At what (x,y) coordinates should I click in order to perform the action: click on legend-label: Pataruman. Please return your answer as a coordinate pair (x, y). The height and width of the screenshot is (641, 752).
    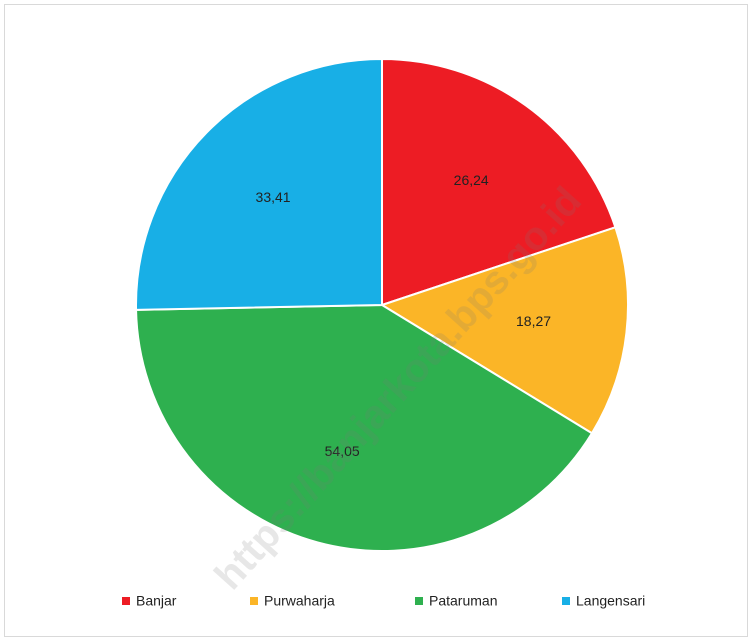
    Looking at the image, I should click on (463, 601).